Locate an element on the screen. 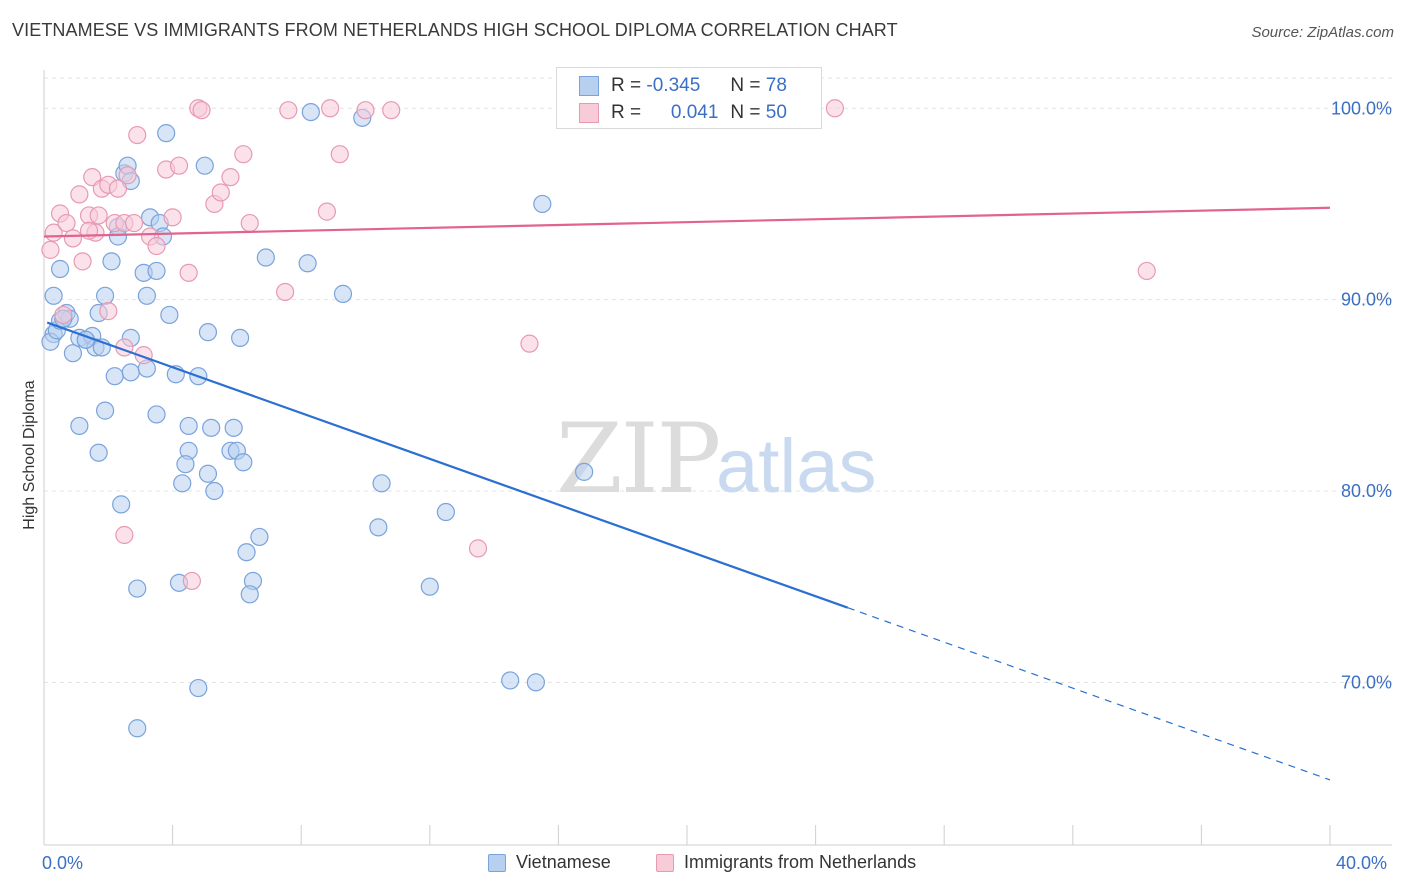 The width and height of the screenshot is (1406, 892). x-tick-label-max: 40.0% is located at coordinates (1362, 863).